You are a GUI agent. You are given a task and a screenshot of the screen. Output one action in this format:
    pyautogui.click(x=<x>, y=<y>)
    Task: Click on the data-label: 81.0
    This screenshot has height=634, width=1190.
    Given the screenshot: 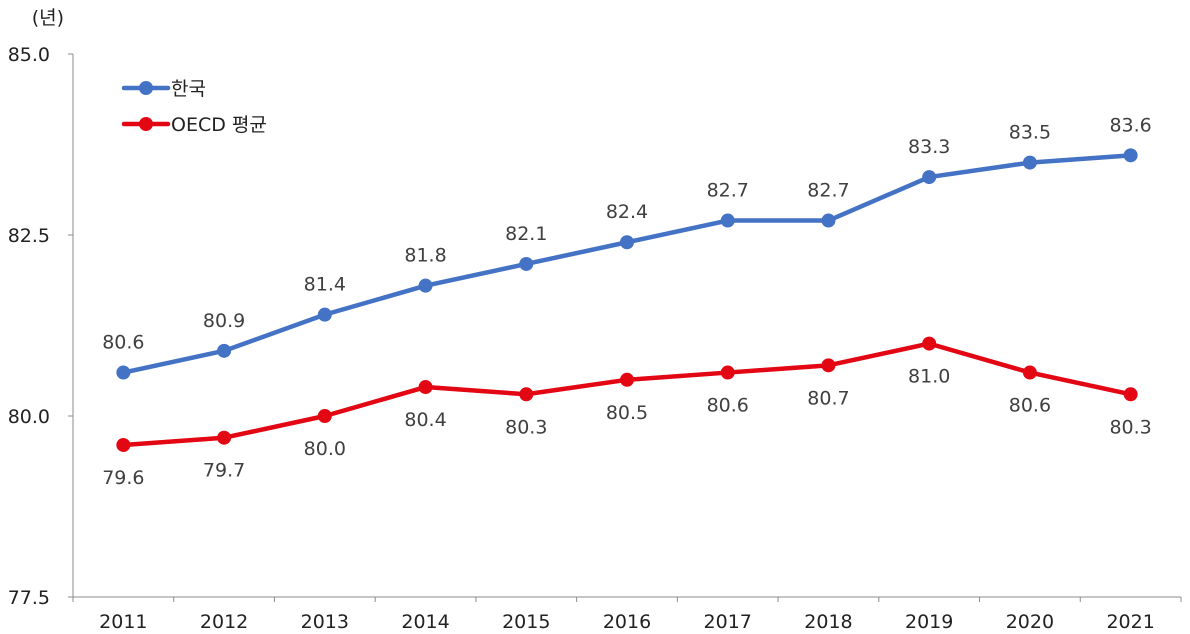 What is the action you would take?
    pyautogui.click(x=929, y=377)
    